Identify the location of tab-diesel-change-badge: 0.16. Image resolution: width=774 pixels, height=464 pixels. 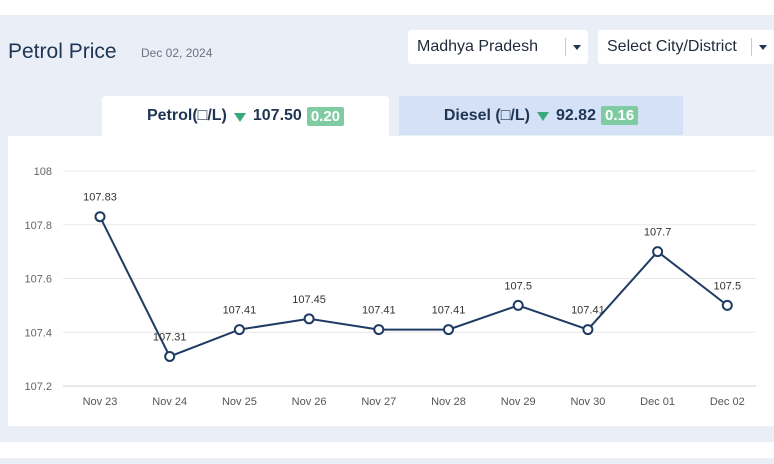
(619, 115).